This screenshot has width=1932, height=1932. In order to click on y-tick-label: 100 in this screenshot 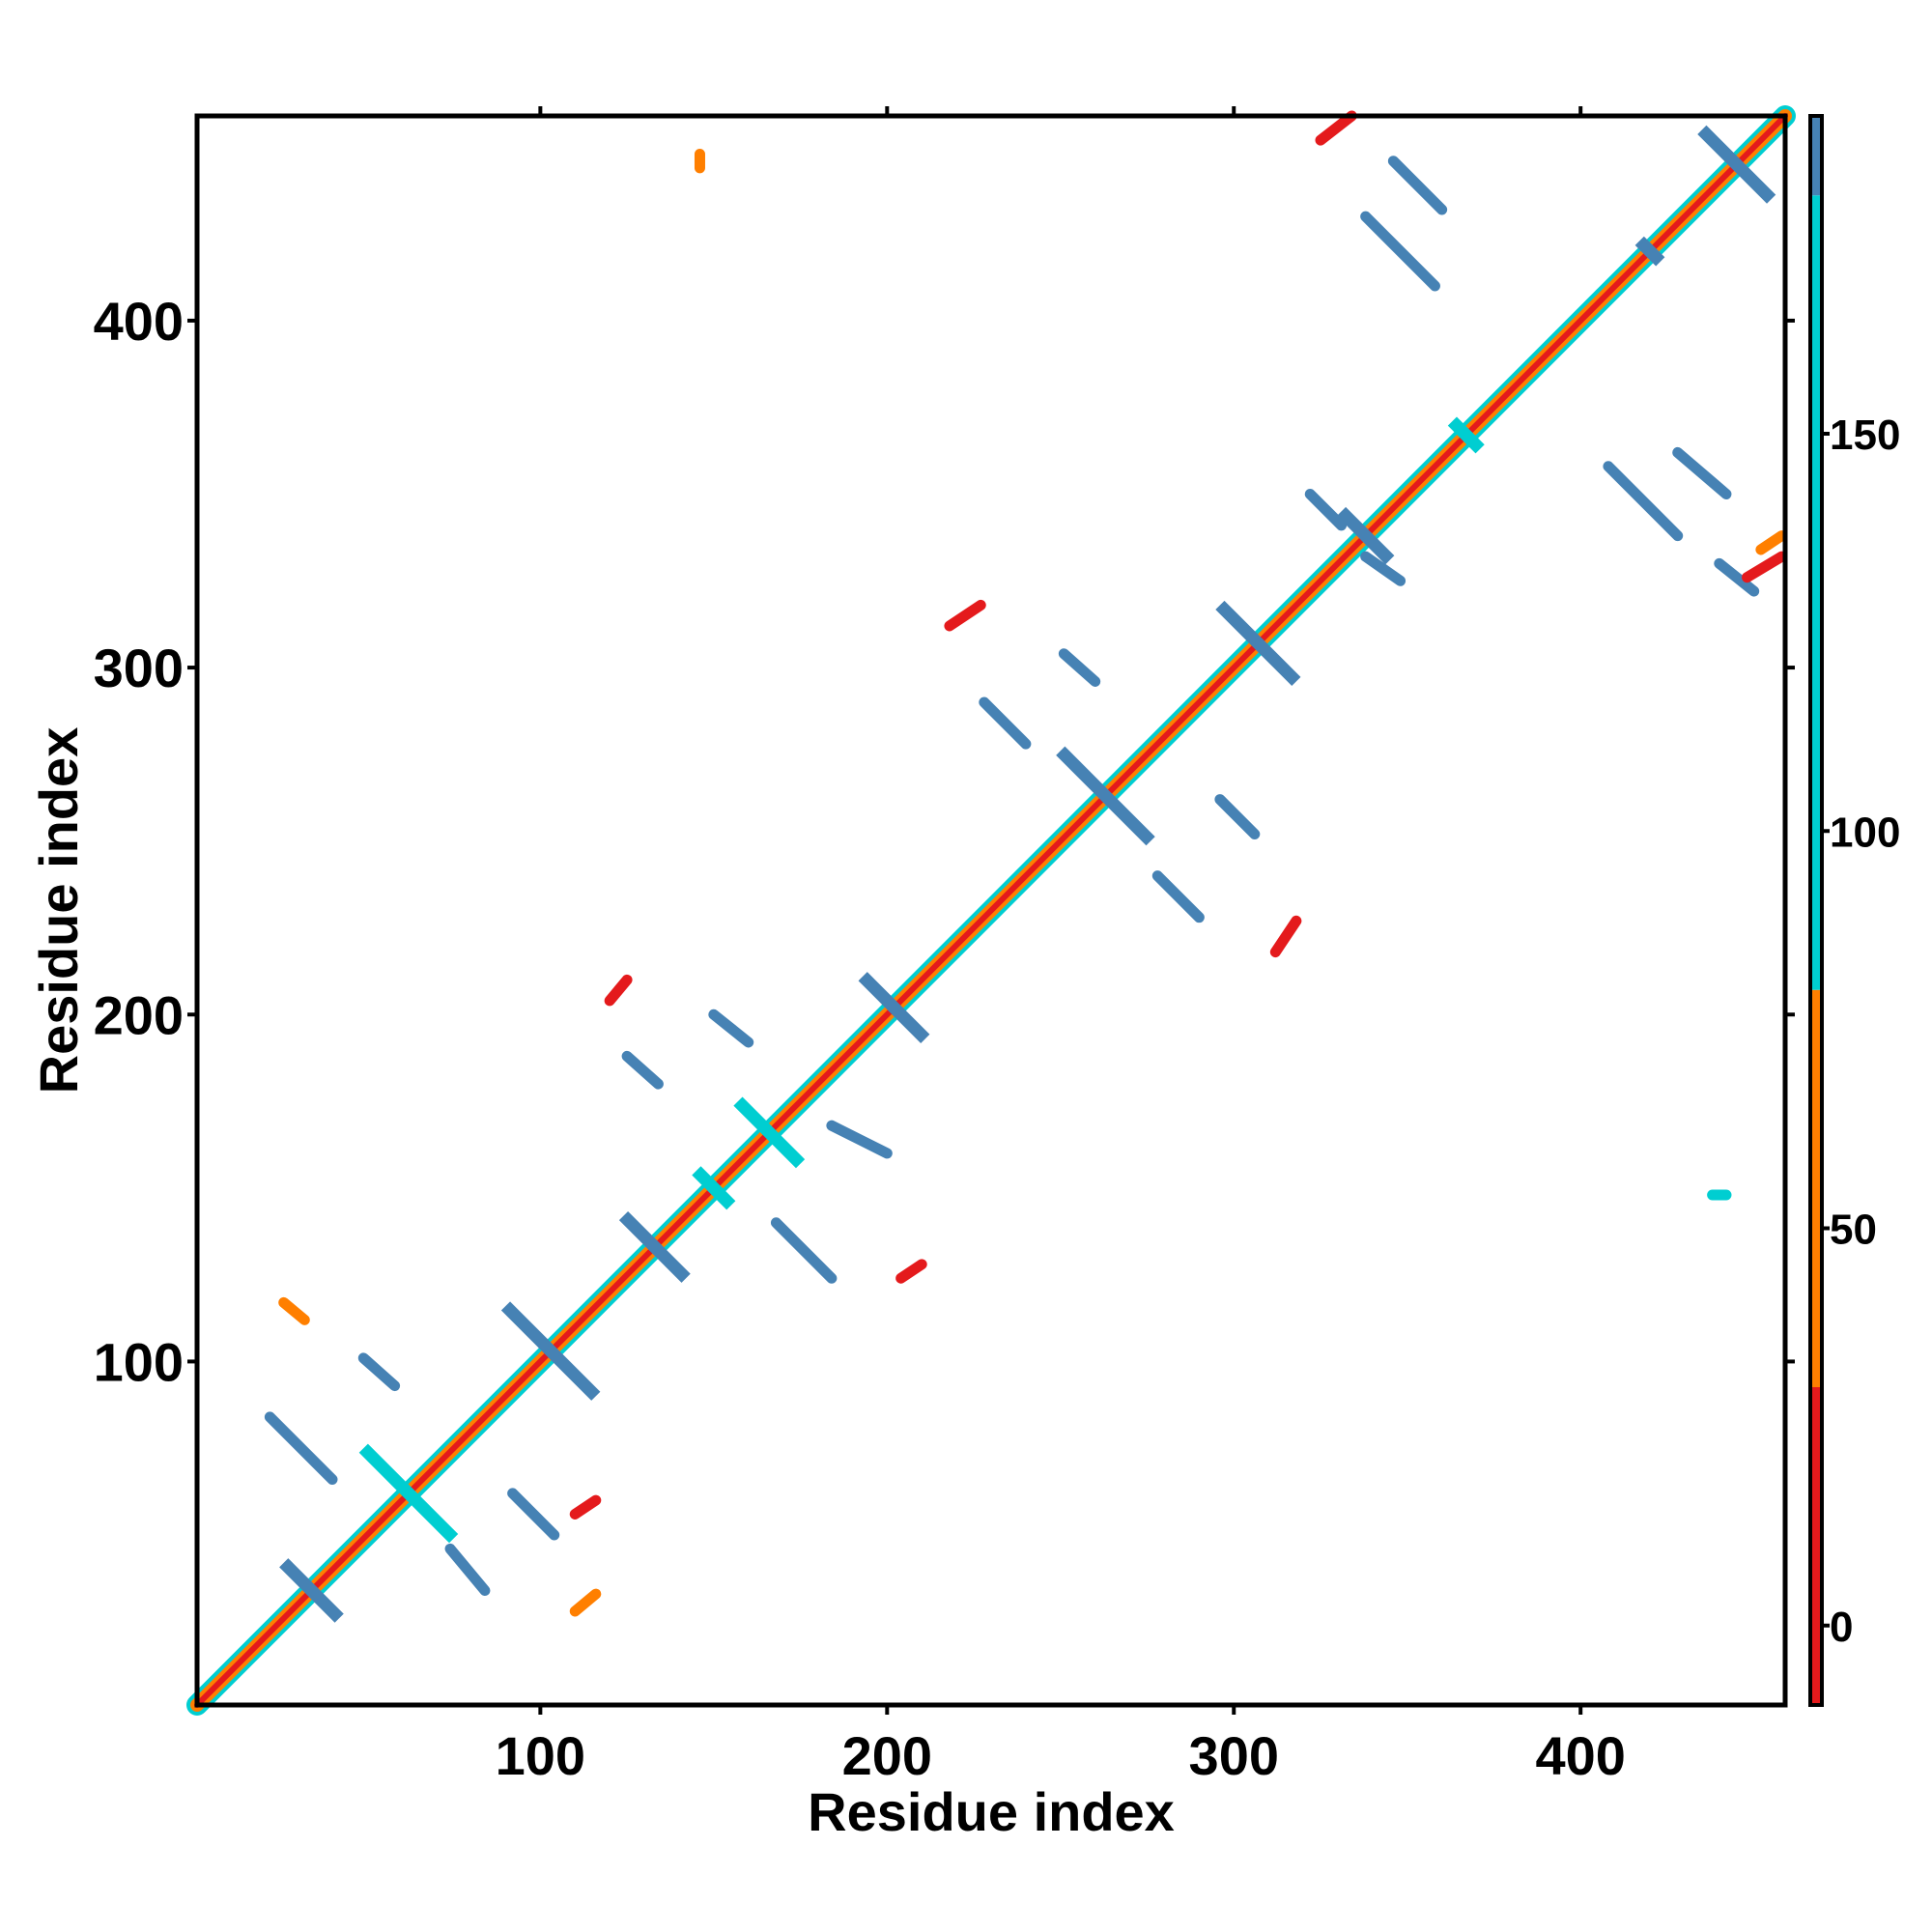, I will do `click(139, 1361)`.